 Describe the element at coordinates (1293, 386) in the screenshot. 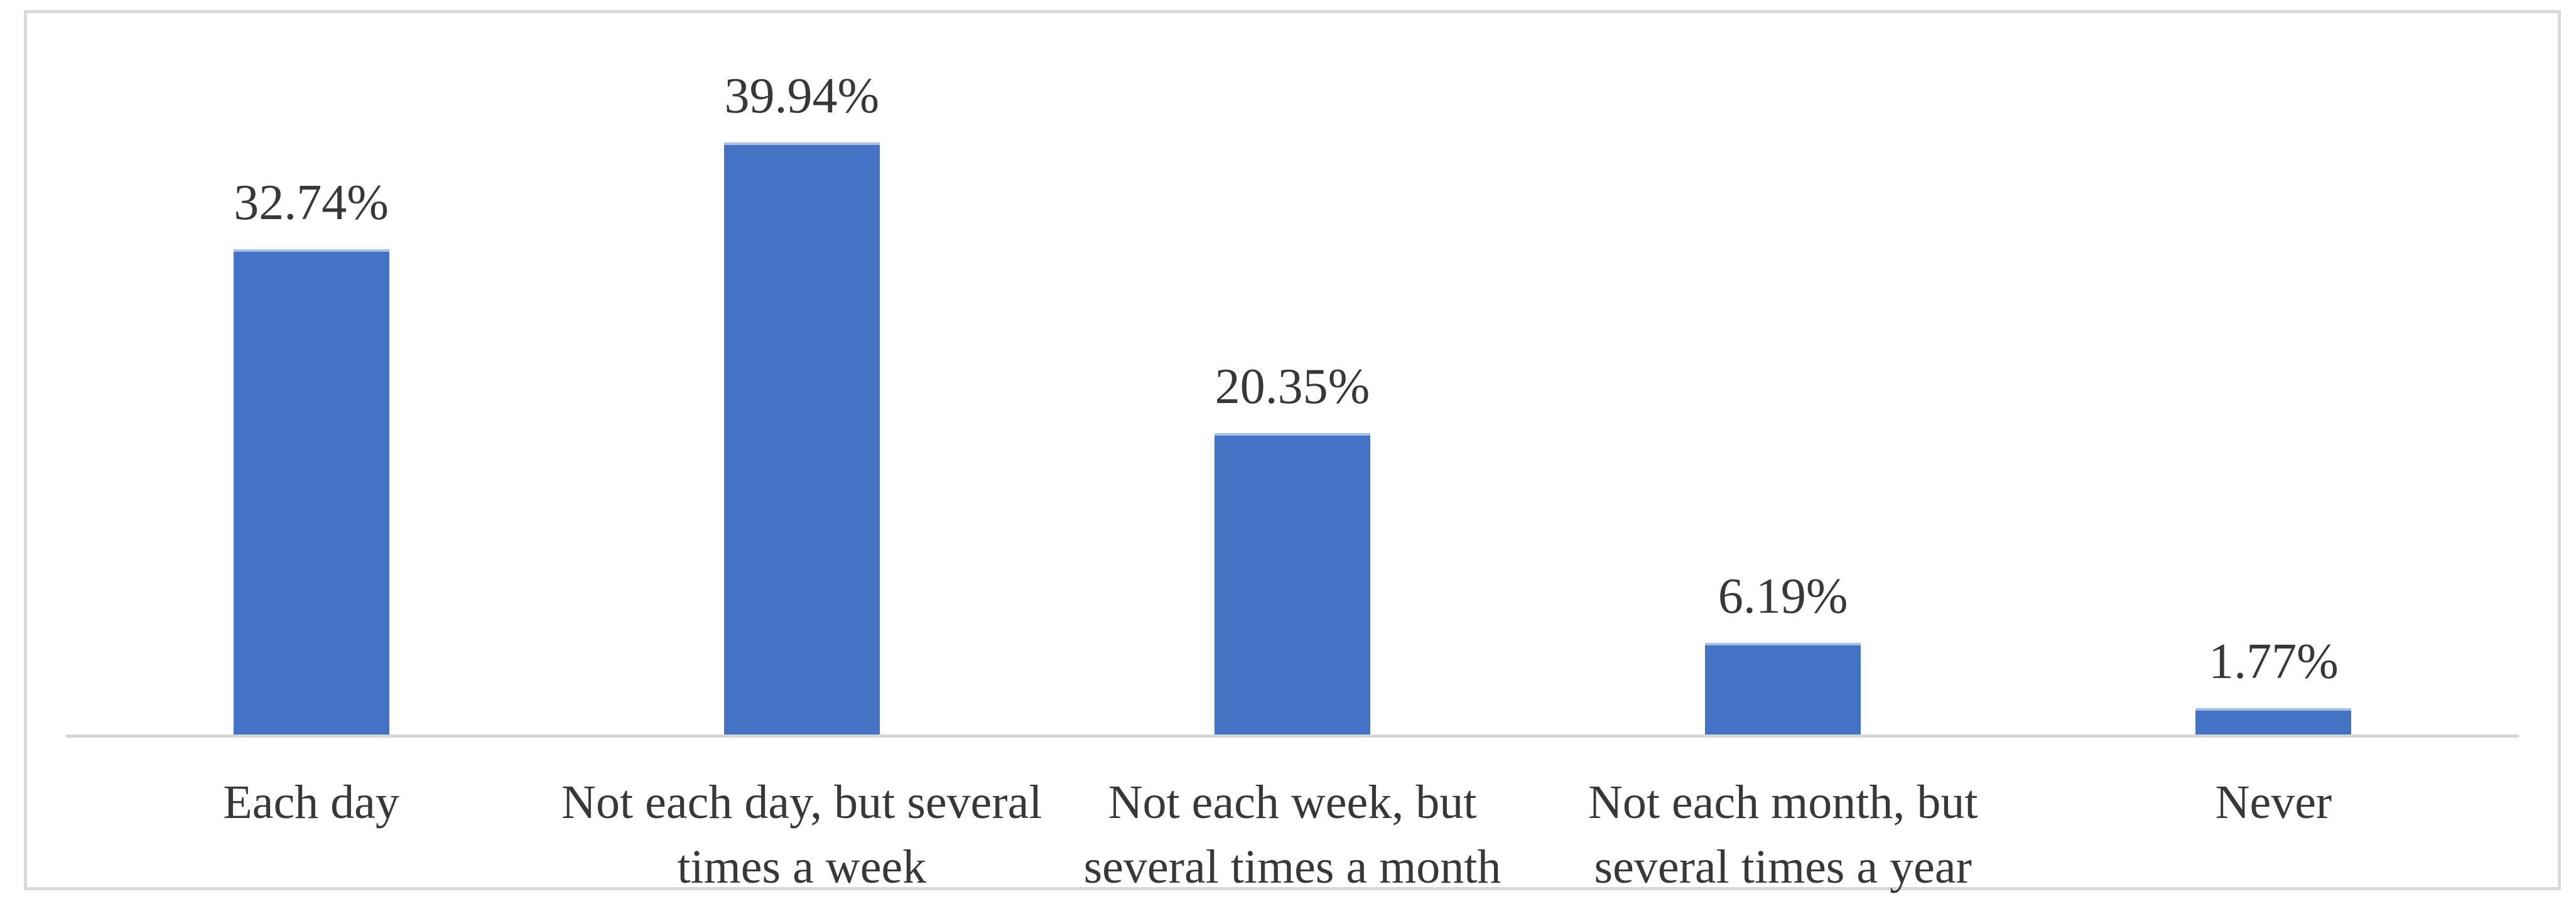

I see `bar-value-label: 20.35%` at that location.